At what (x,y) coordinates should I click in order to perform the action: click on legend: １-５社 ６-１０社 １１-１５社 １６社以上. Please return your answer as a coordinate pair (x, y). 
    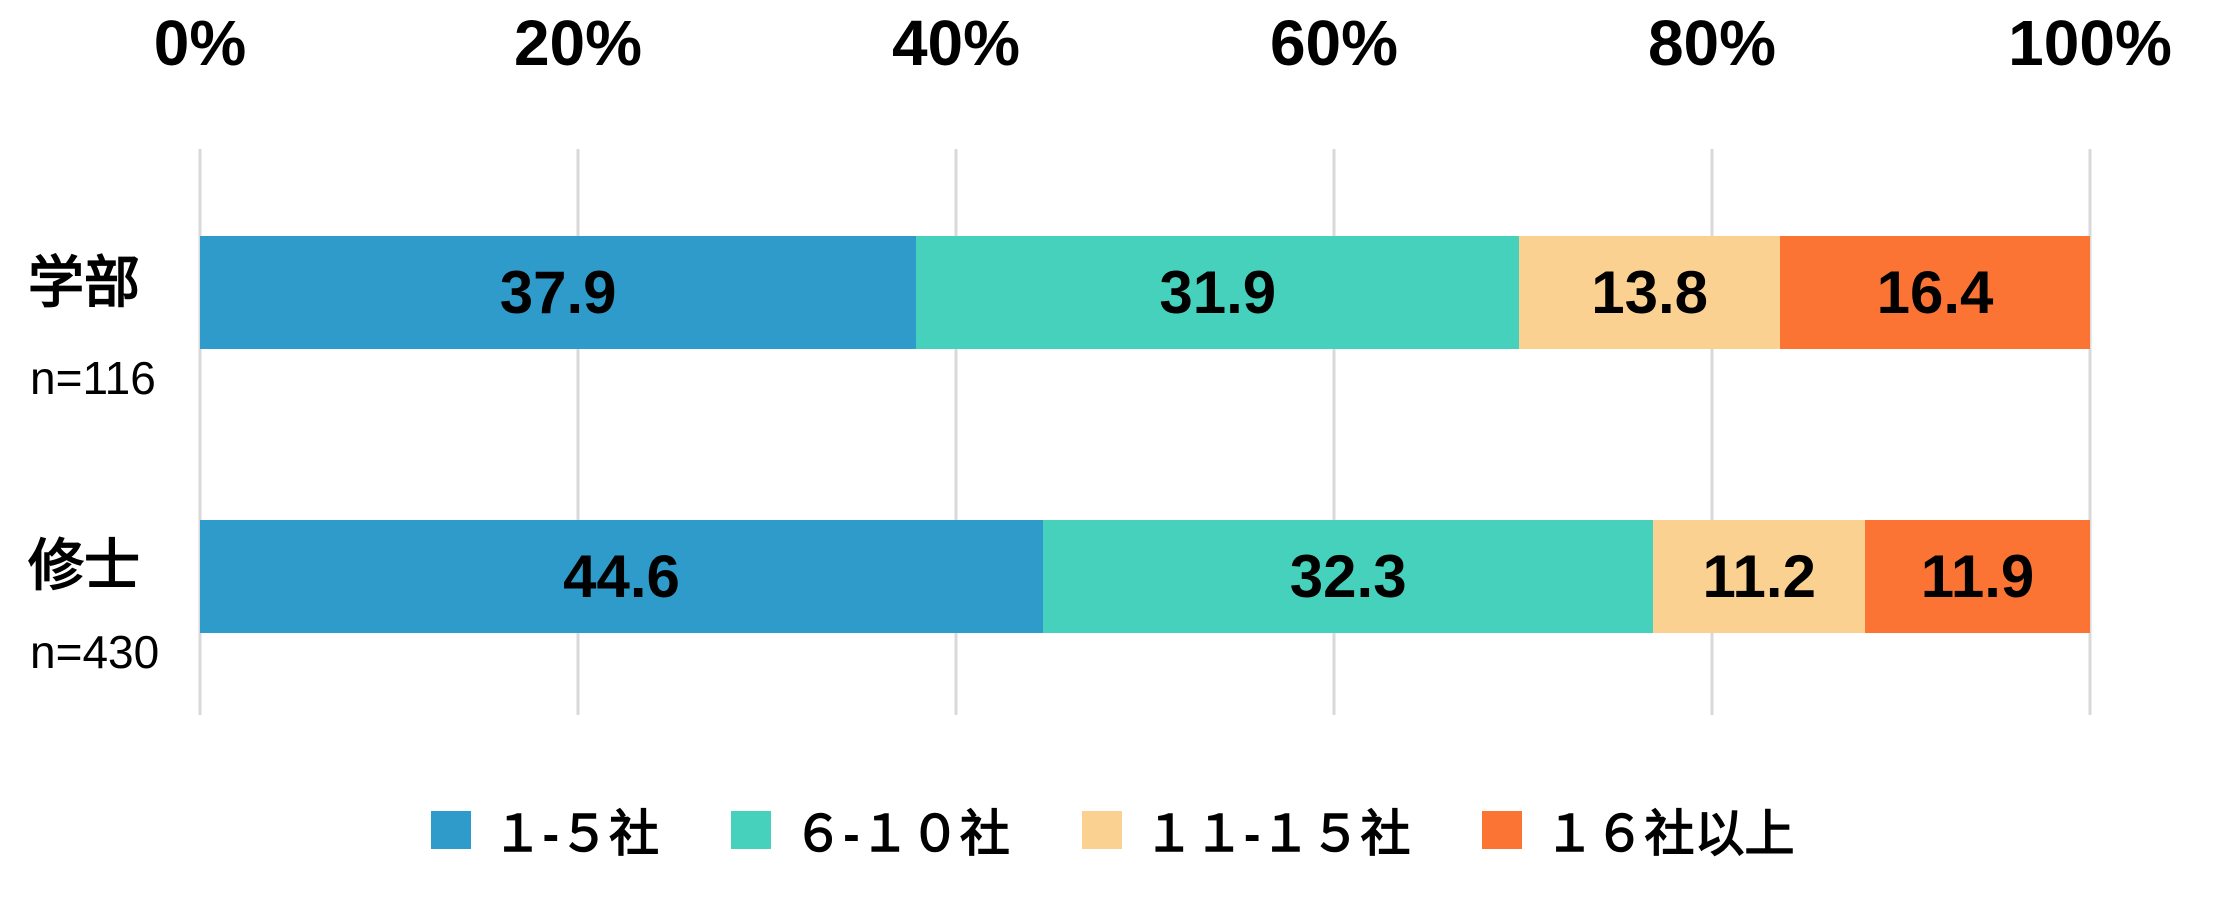
    Looking at the image, I should click on (1112, 830).